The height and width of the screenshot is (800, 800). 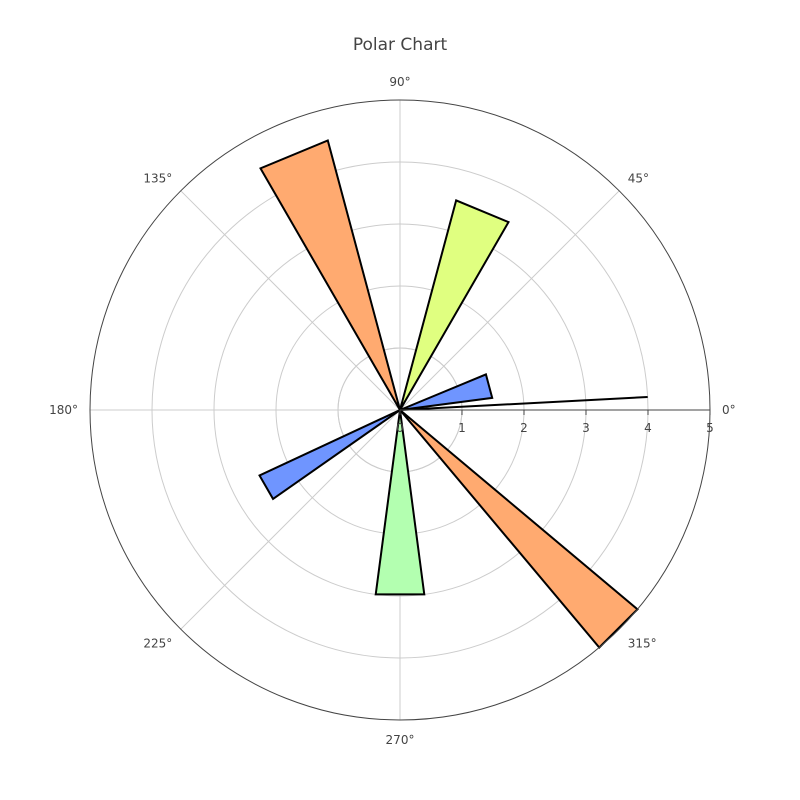 What do you see at coordinates (642, 644) in the screenshot?
I see `angular-tick-label-315: 315°` at bounding box center [642, 644].